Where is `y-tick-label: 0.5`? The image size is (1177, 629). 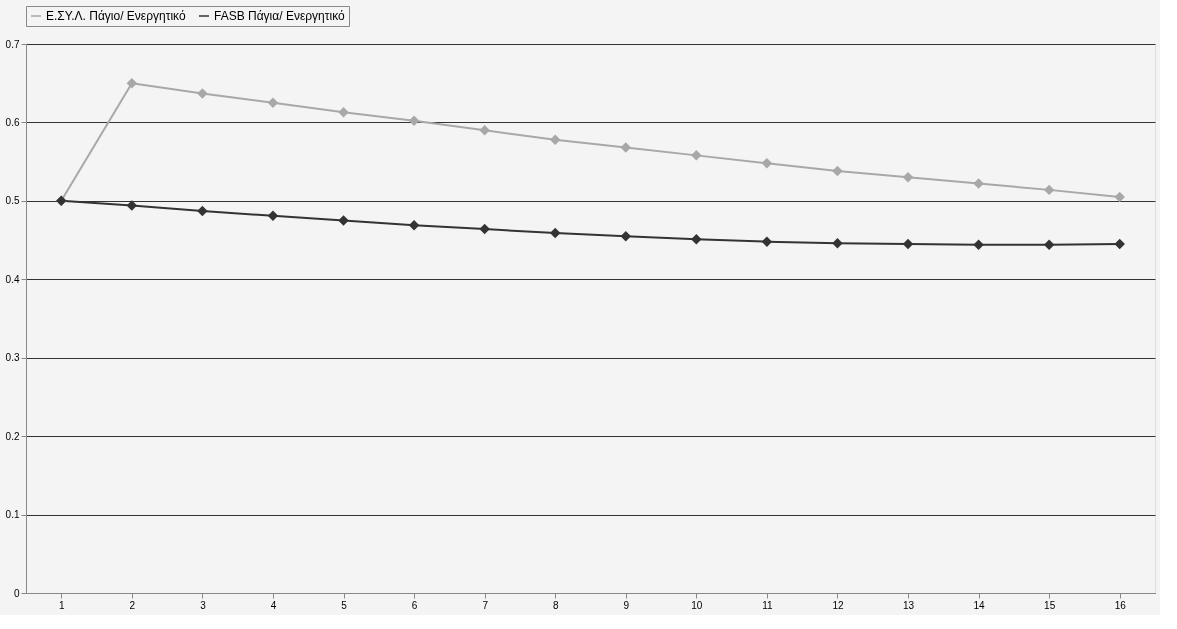 y-tick-label: 0.5 is located at coordinates (12, 201).